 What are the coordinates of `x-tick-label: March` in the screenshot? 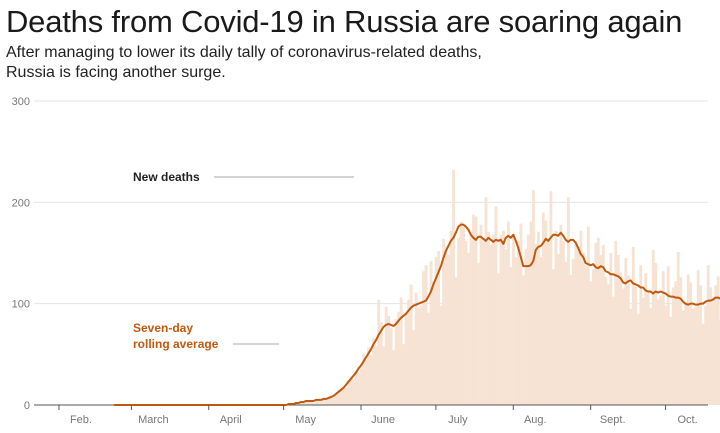 It's located at (153, 420).